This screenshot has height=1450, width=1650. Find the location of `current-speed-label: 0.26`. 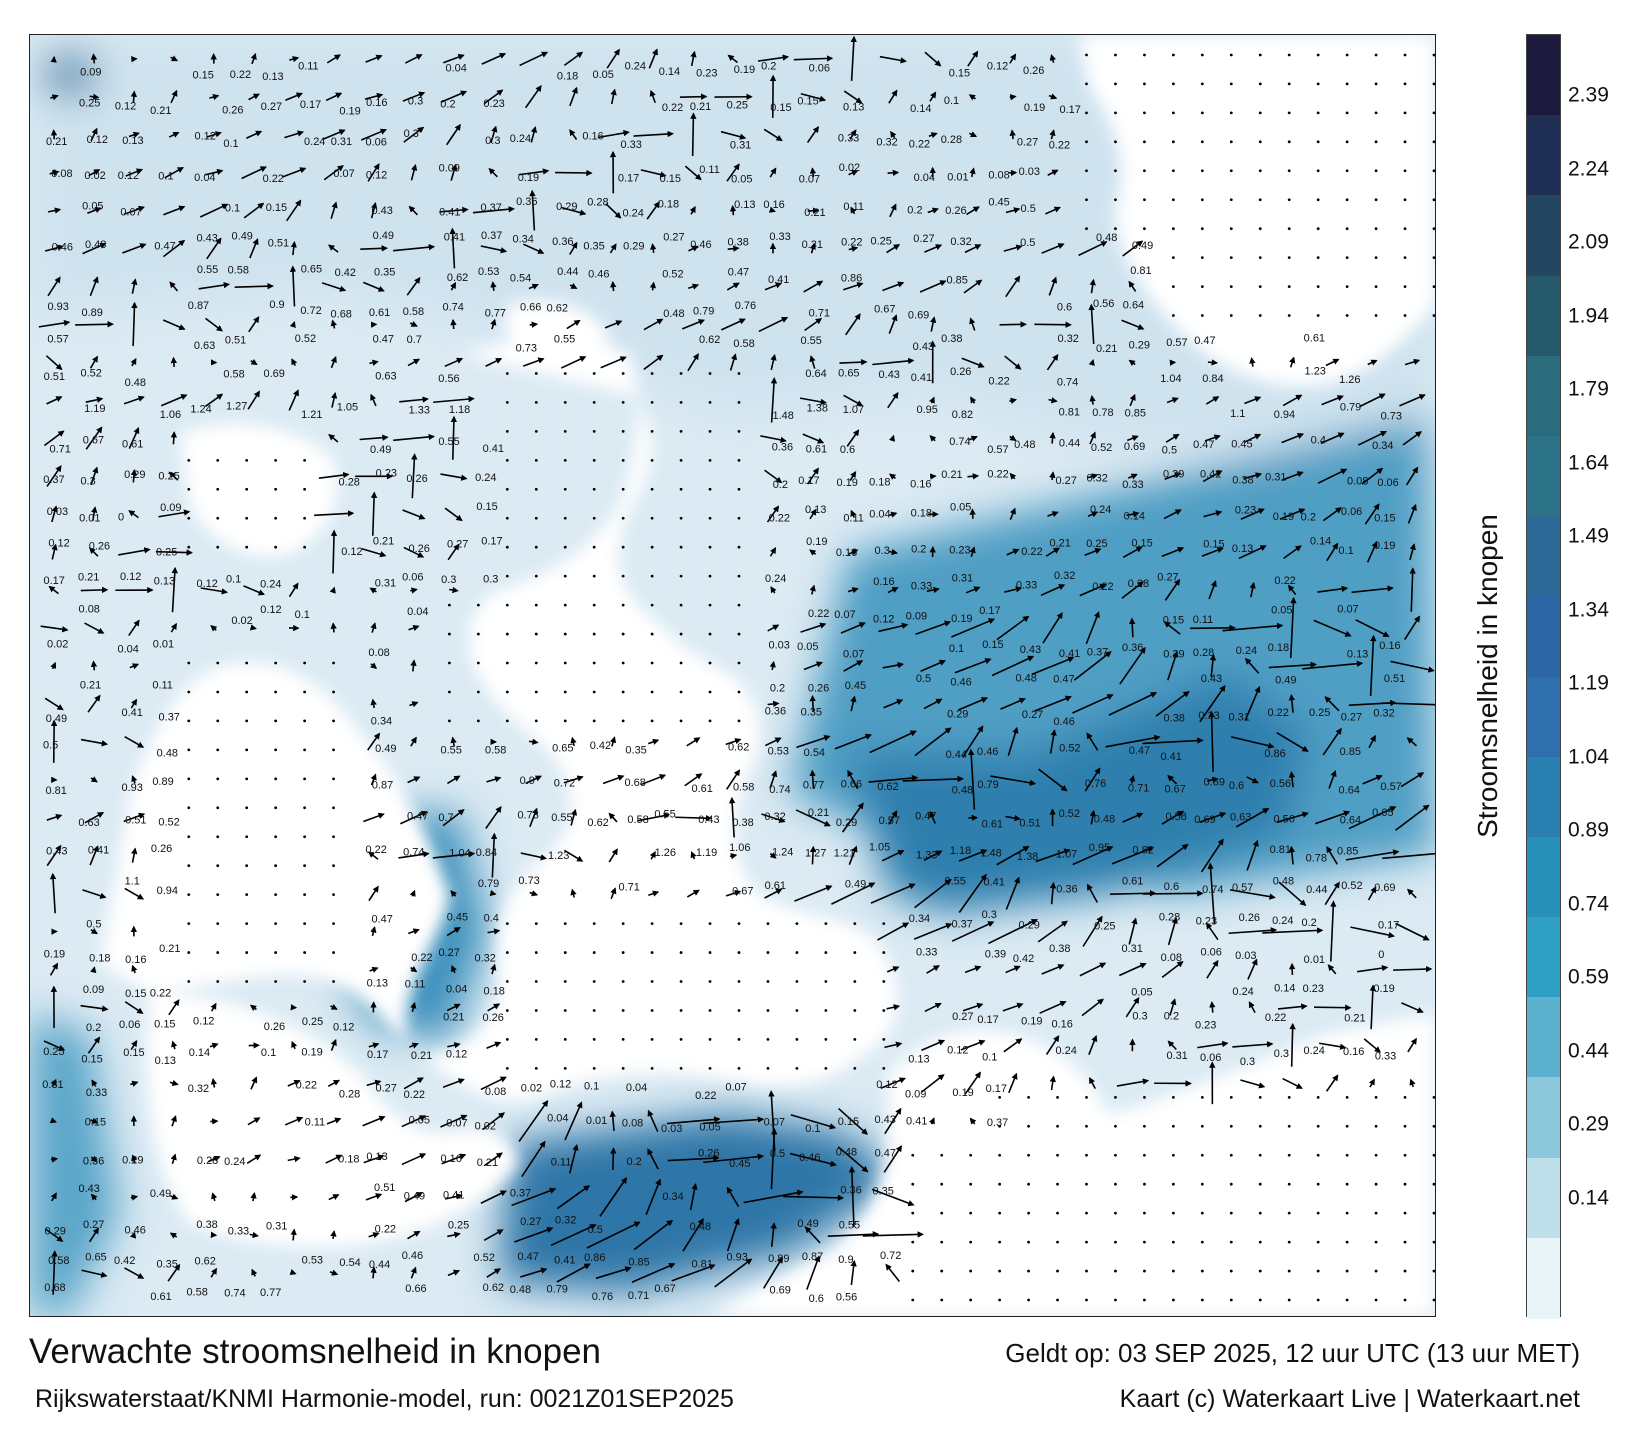

current-speed-label: 0.26 is located at coordinates (232, 111).